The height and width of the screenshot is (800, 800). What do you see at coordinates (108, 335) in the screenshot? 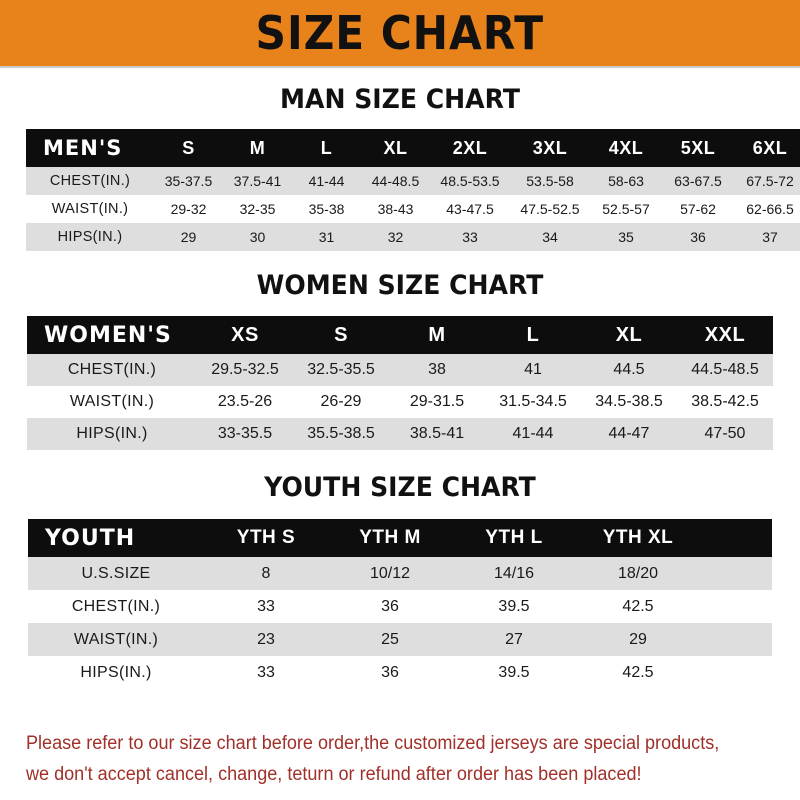
I see `women-row-label-header: WOMEN'S` at bounding box center [108, 335].